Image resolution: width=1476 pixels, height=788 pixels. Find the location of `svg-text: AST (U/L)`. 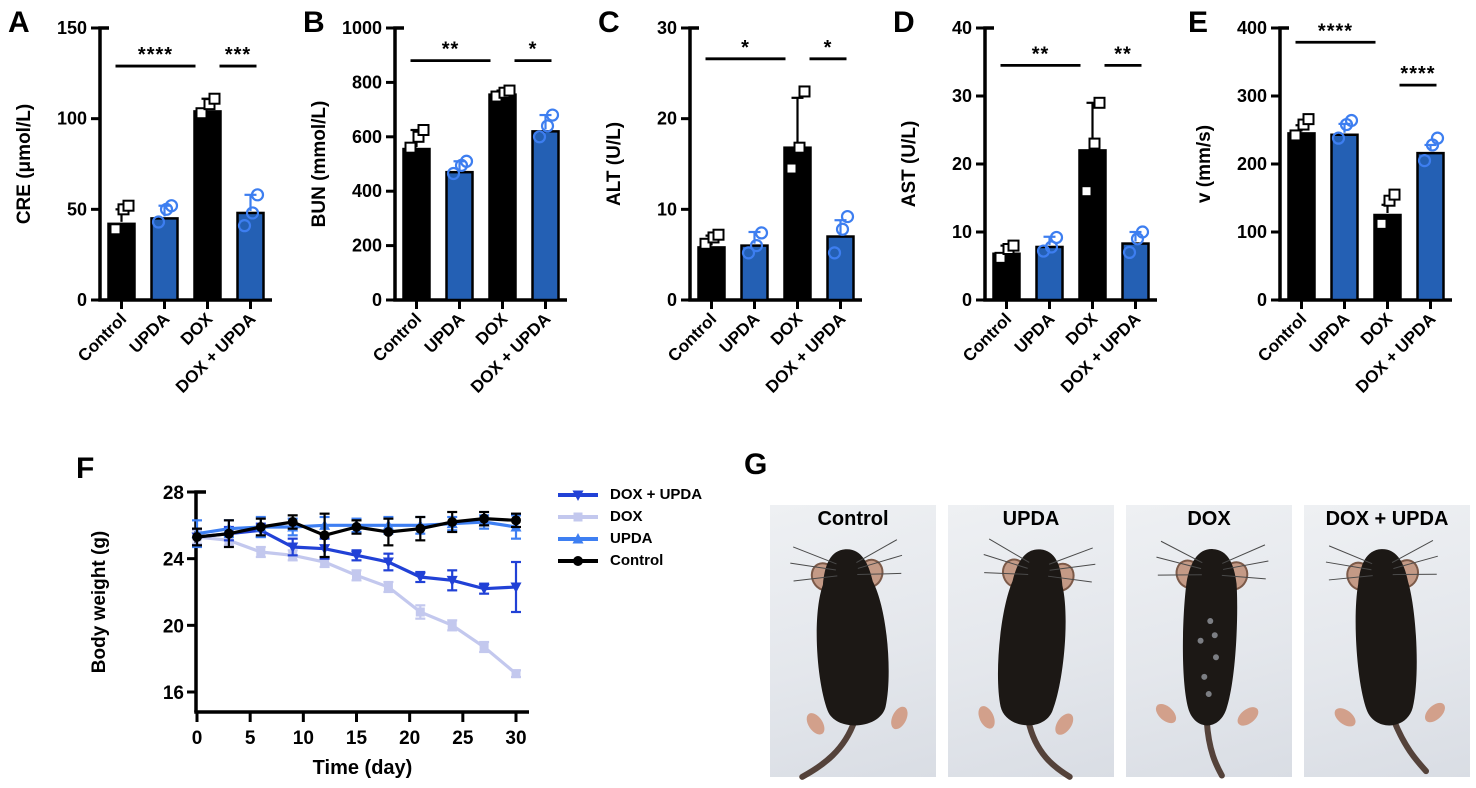

svg-text: AST (U/L) is located at coordinates (909, 164).